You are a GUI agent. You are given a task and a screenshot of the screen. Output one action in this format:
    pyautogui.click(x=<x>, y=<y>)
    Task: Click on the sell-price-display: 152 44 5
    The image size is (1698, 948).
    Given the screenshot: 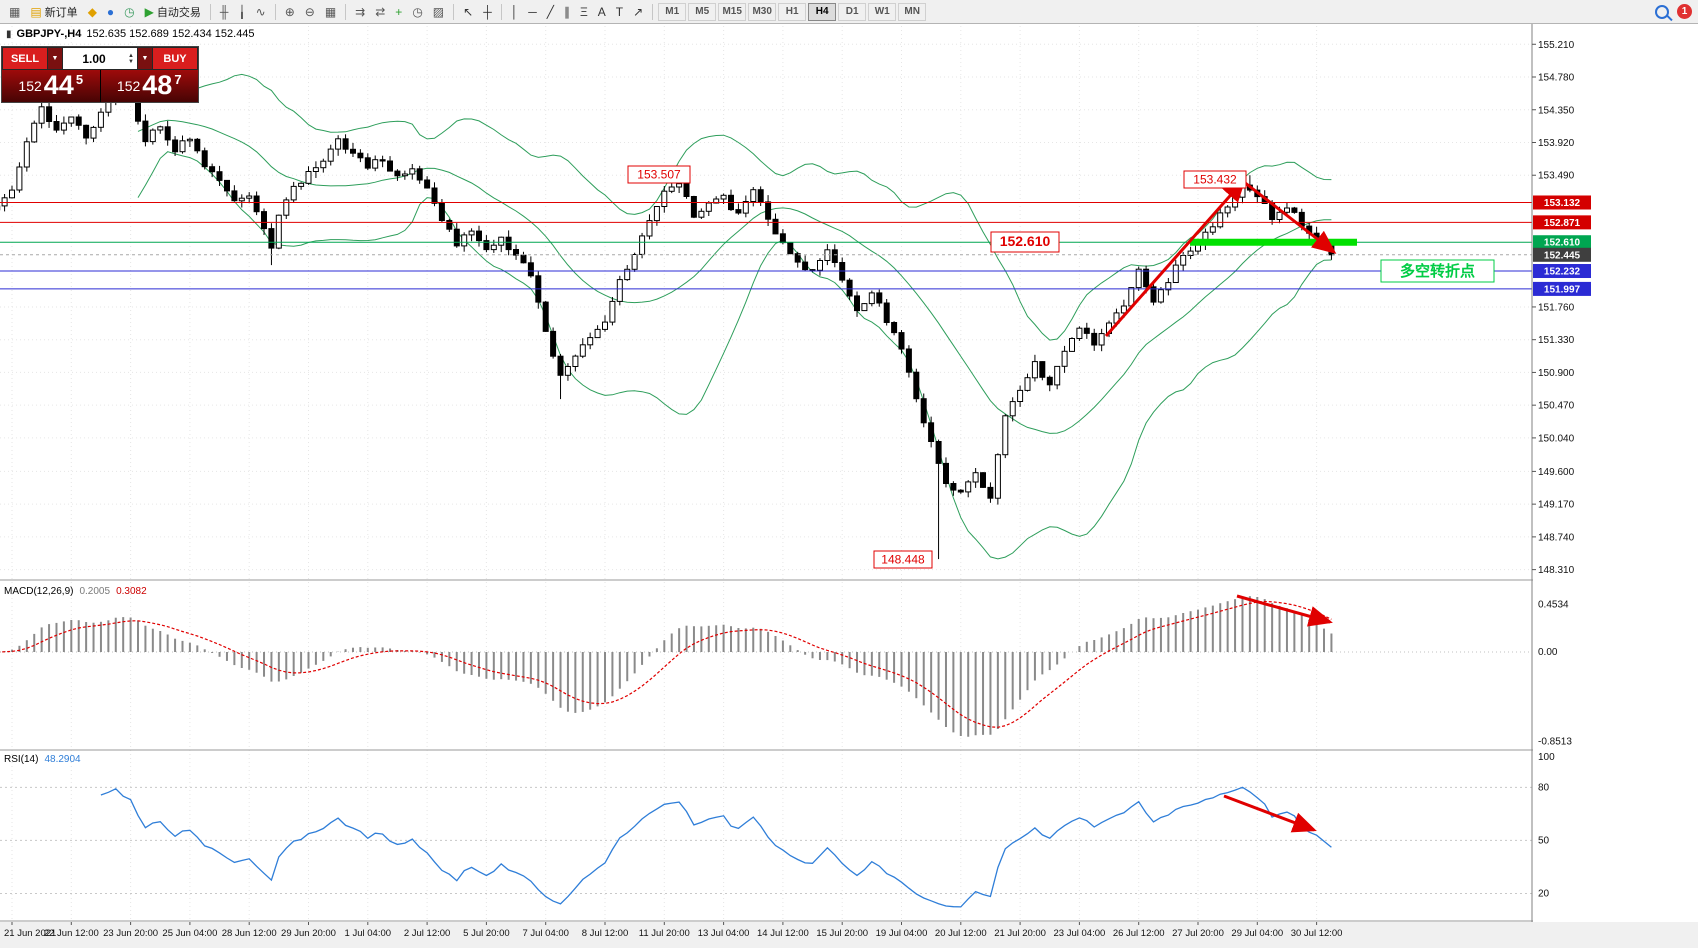 What is the action you would take?
    pyautogui.click(x=51, y=86)
    